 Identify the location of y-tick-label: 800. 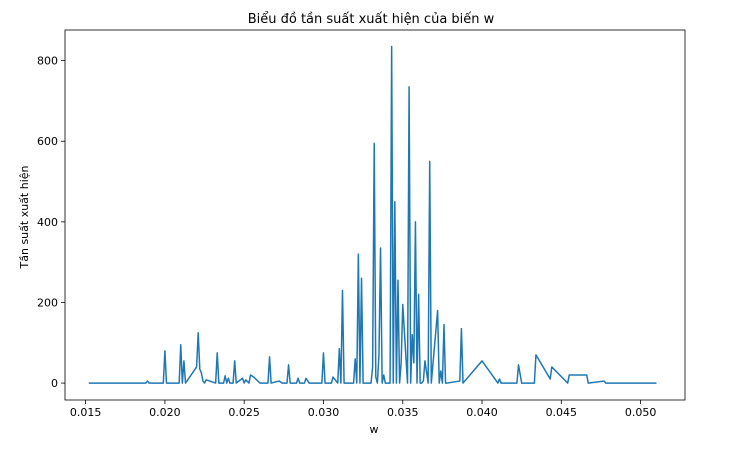
(47, 61).